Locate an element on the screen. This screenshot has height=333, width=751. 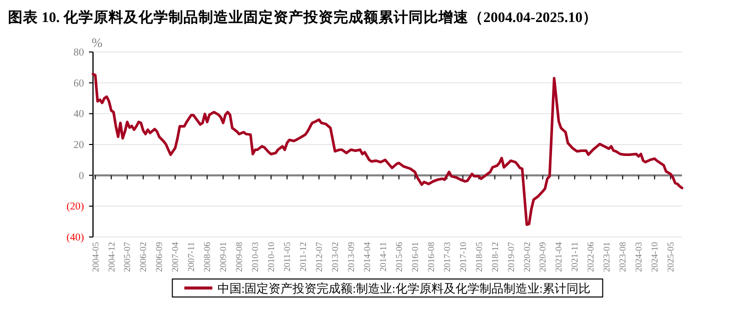
x-tick-label: 2005-07 is located at coordinates (127, 257).